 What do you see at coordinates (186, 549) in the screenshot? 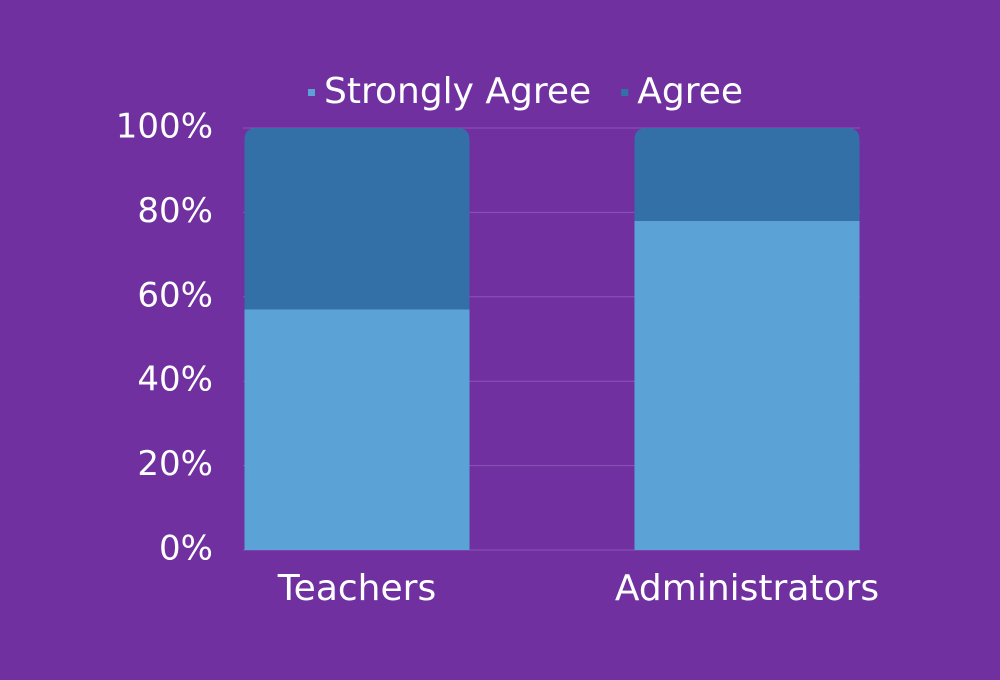
I see `y-tick-label: 0%` at bounding box center [186, 549].